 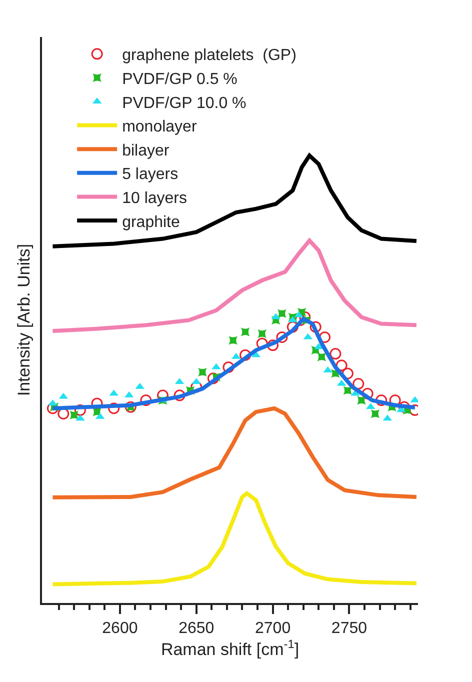 I want to click on legend-label: monolayer, so click(x=160, y=127).